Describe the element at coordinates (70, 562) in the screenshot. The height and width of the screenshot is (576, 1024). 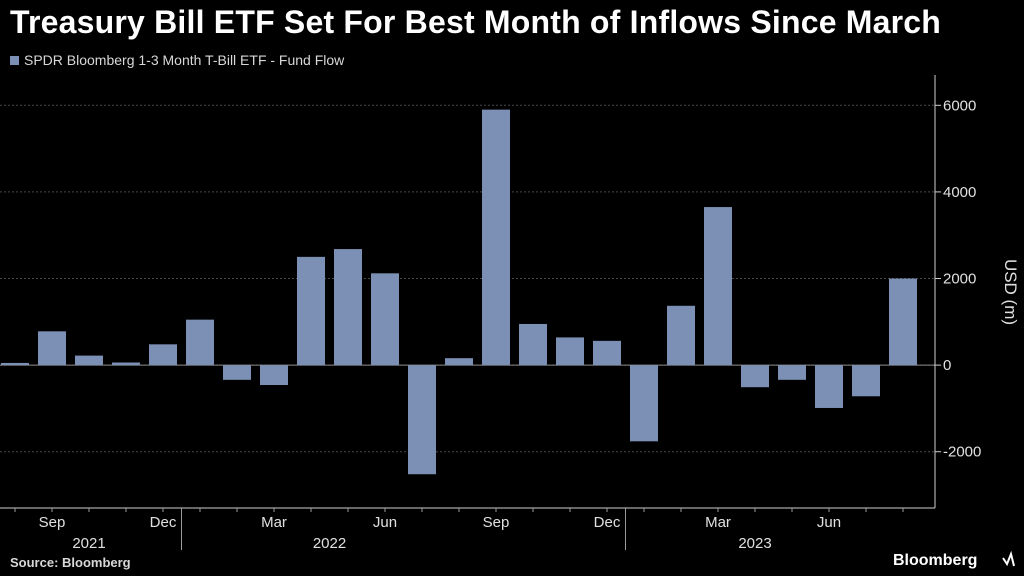
I see `source-note: Source: Bloomberg` at that location.